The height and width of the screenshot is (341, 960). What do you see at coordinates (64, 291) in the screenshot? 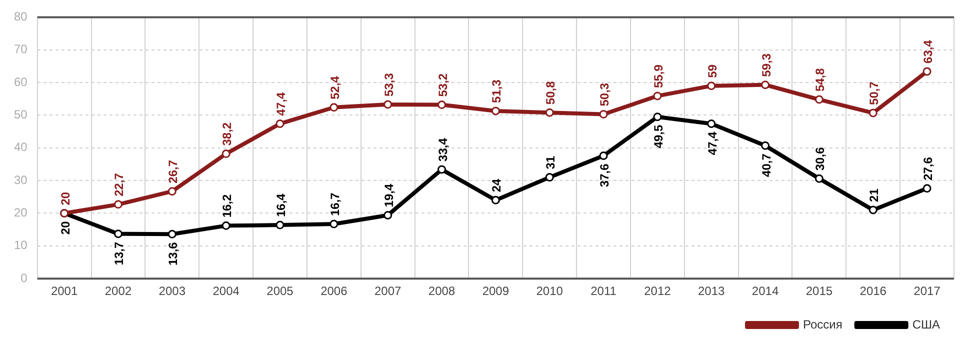
I see `x-tick-label: 2001` at bounding box center [64, 291].